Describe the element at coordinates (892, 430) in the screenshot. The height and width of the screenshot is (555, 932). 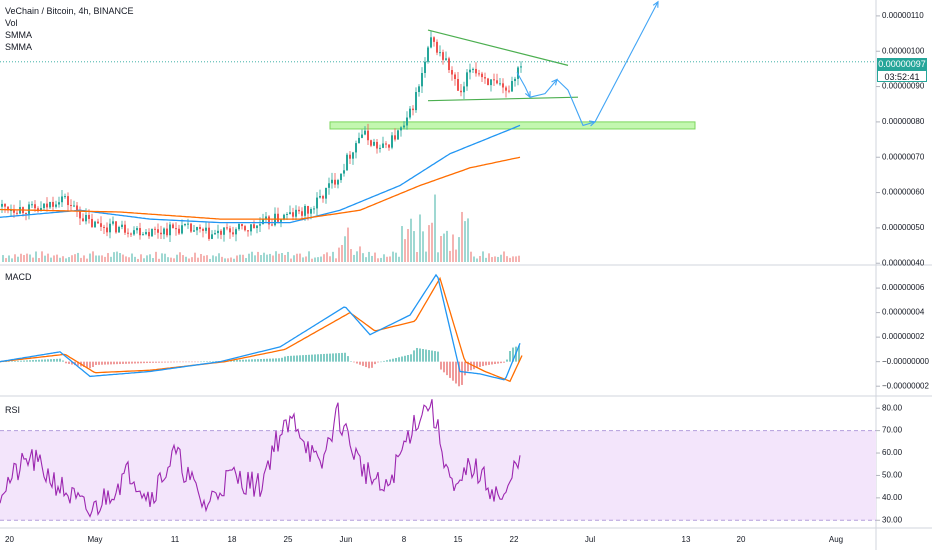
I see `rsi-axis-label: 70.00` at that location.